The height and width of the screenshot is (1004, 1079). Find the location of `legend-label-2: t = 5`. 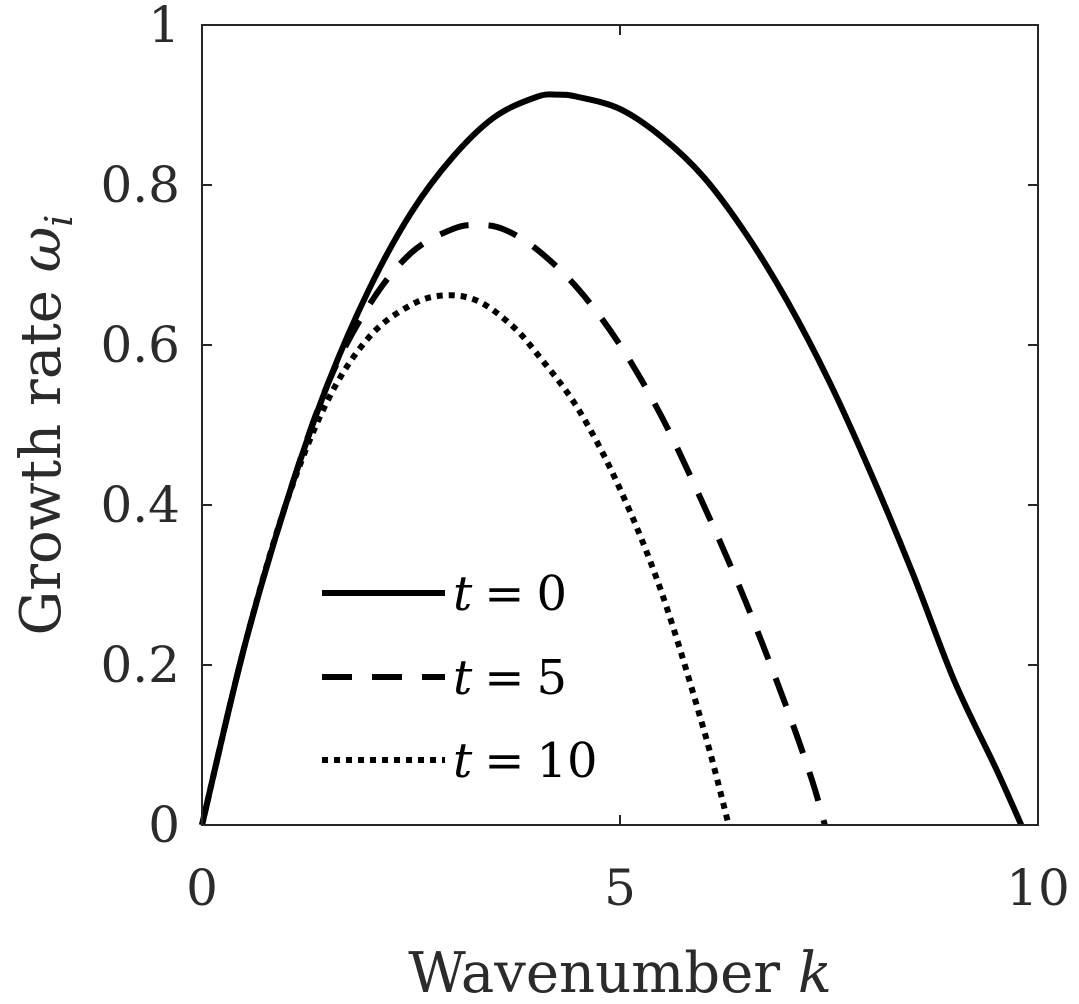

legend-label-2: t = 5 is located at coordinates (510, 678).